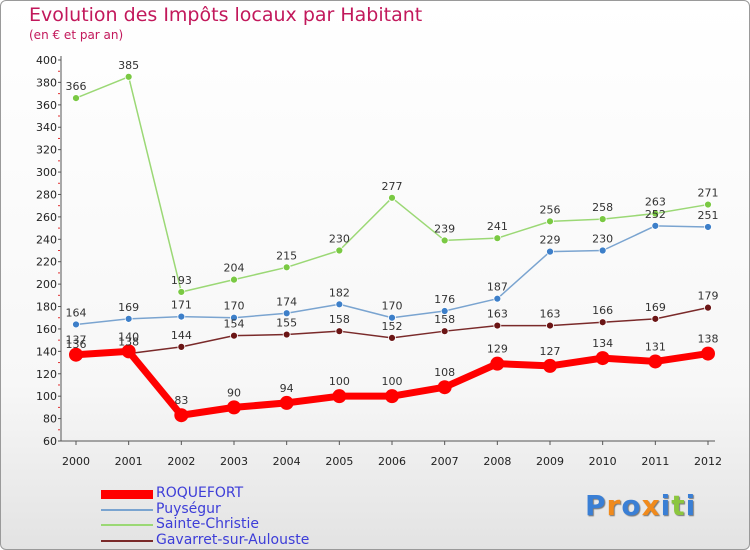 This screenshot has width=750, height=550. What do you see at coordinates (46, 82) in the screenshot?
I see `y-tick-label: 380` at bounding box center [46, 82].